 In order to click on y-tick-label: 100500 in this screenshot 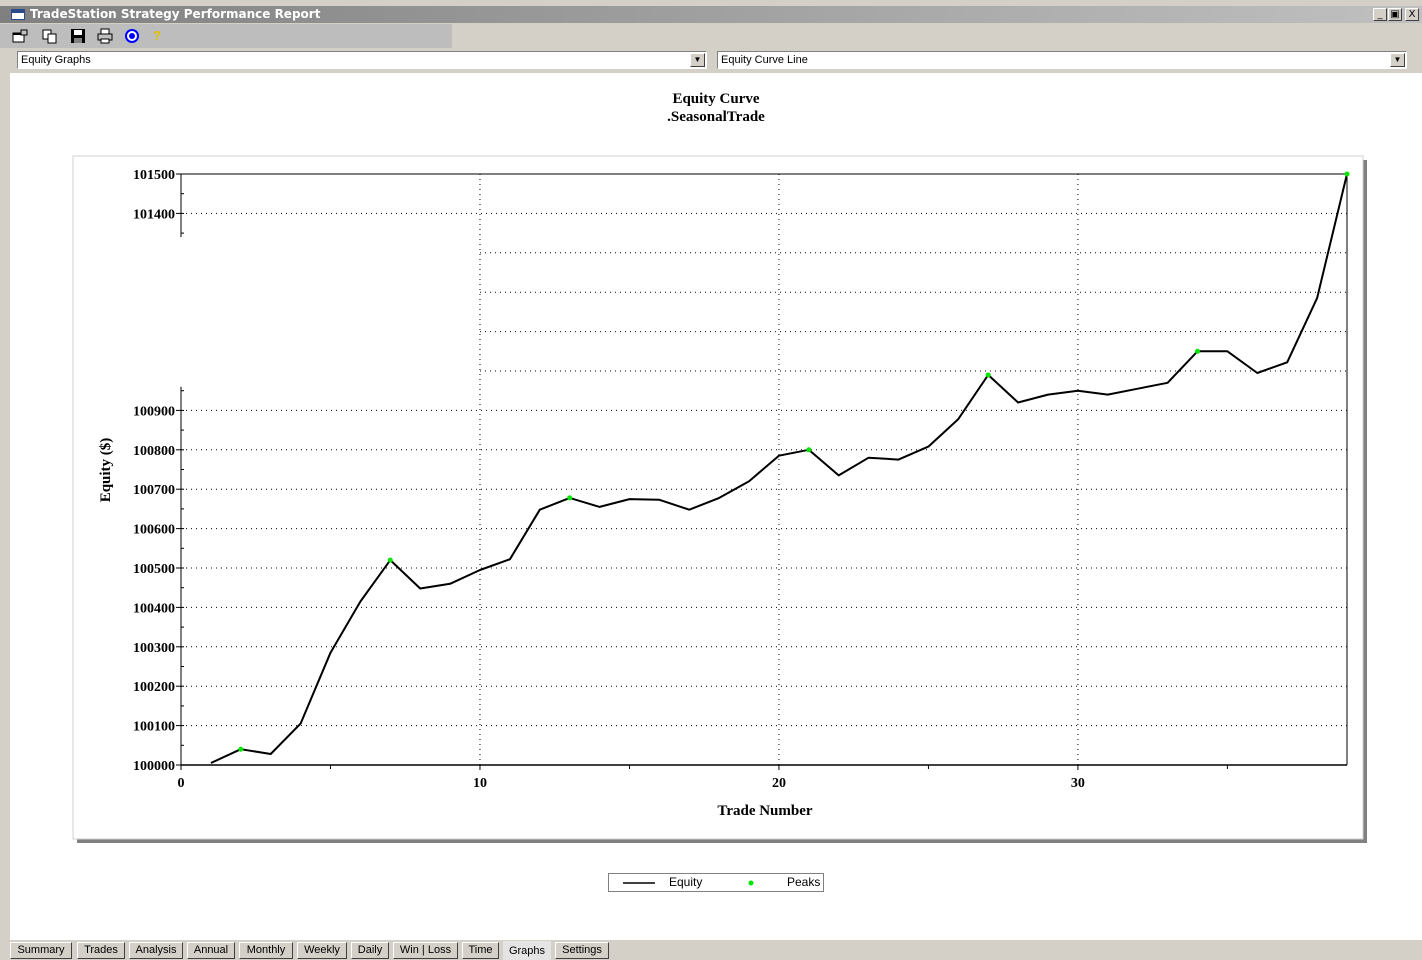, I will do `click(154, 569)`.